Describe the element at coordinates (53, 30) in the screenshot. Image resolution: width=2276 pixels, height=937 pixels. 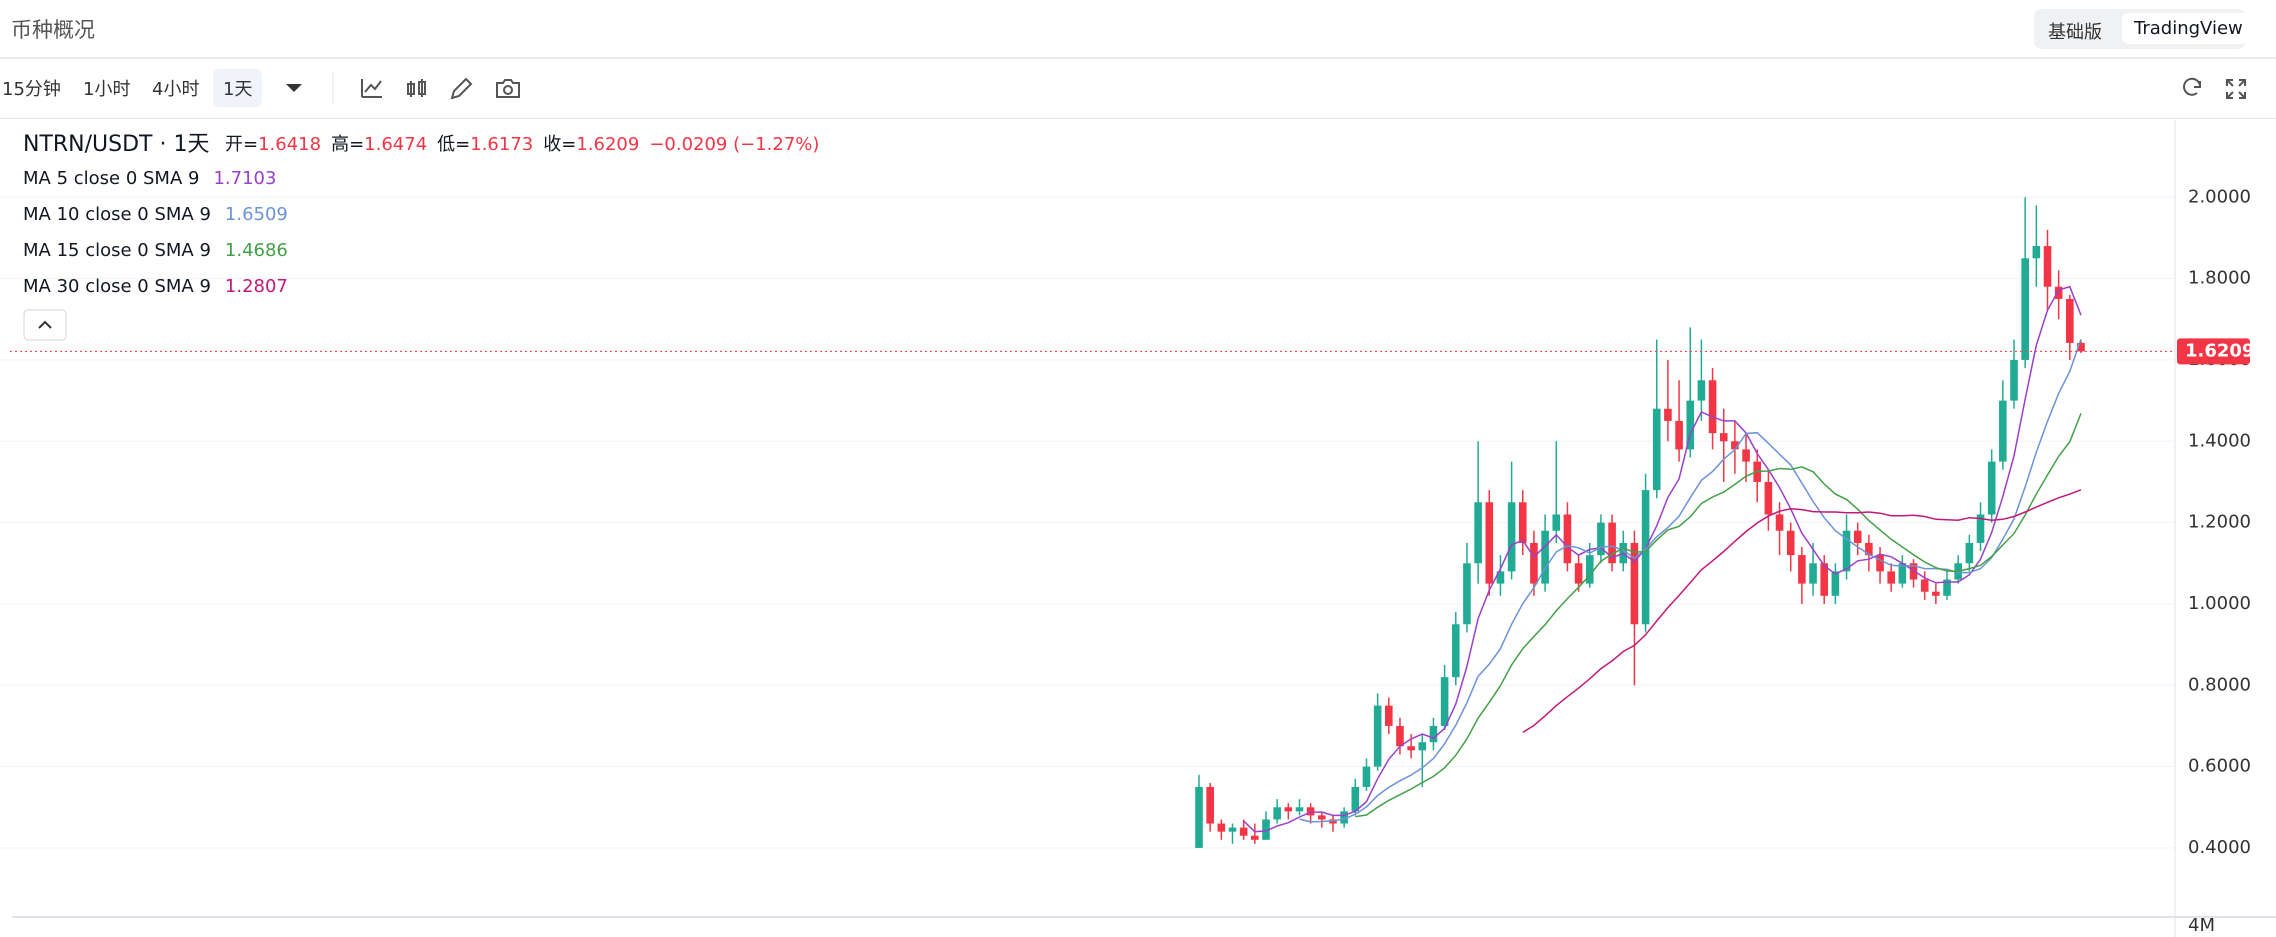
I see `page-title: 币种概况` at that location.